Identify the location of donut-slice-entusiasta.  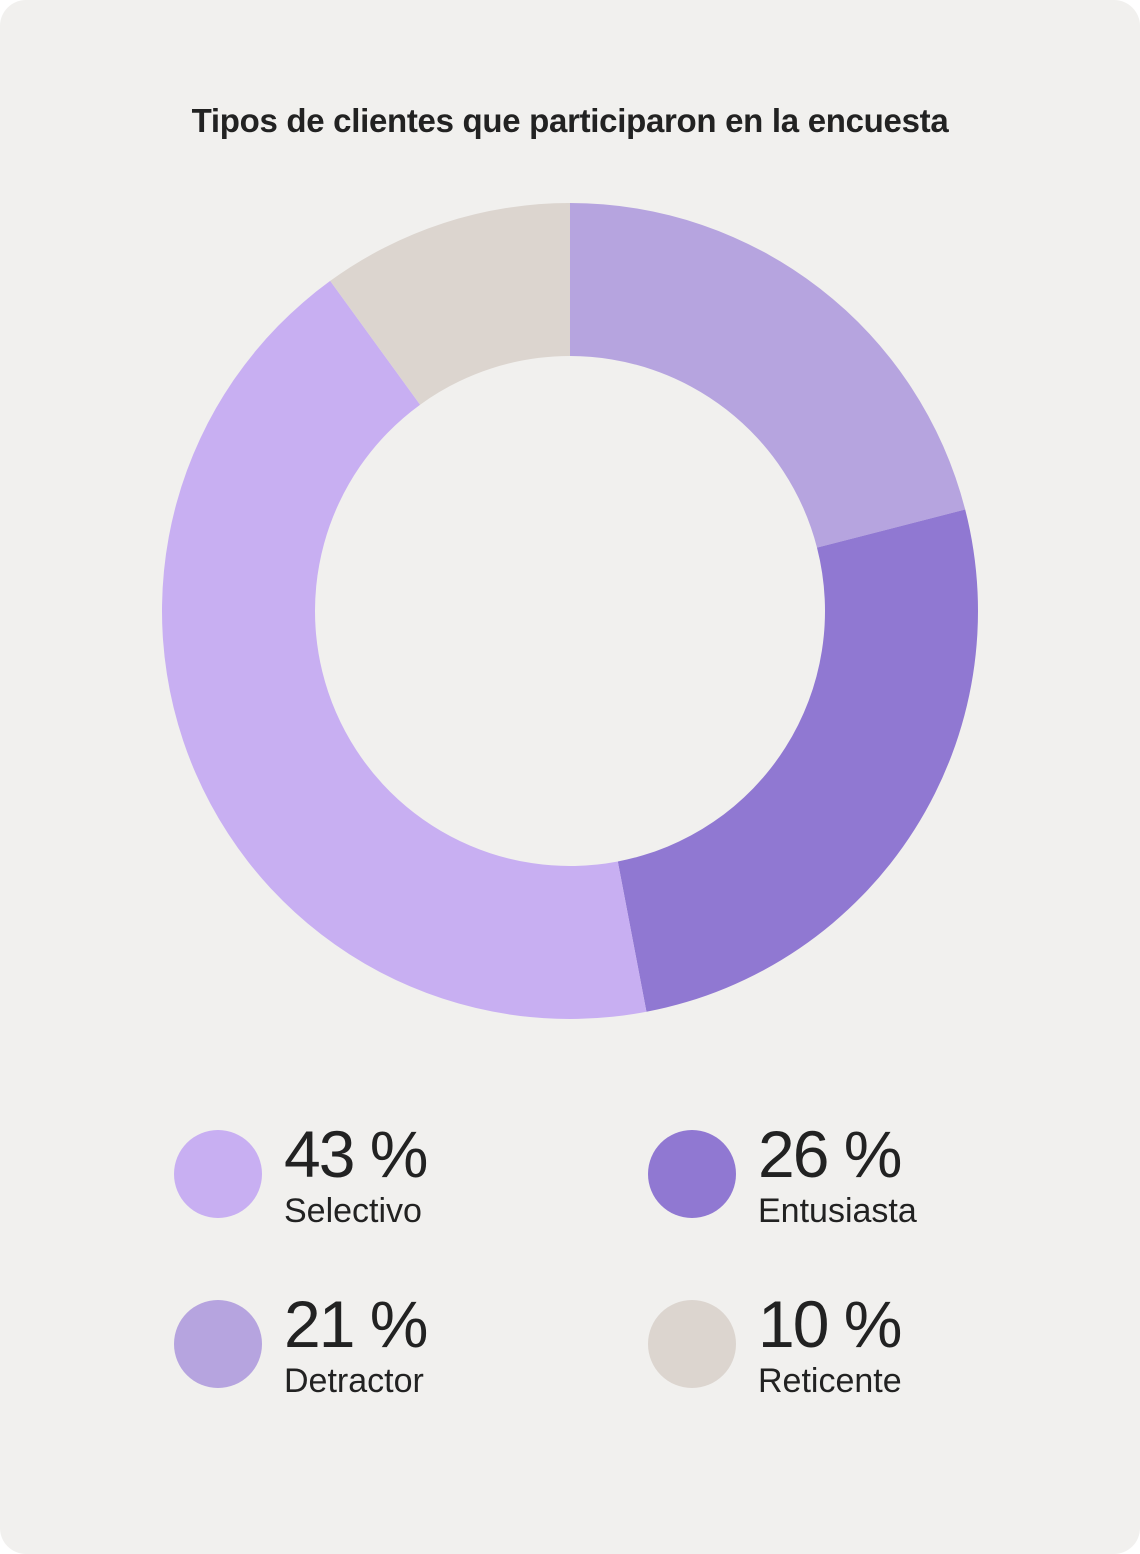
(798, 760).